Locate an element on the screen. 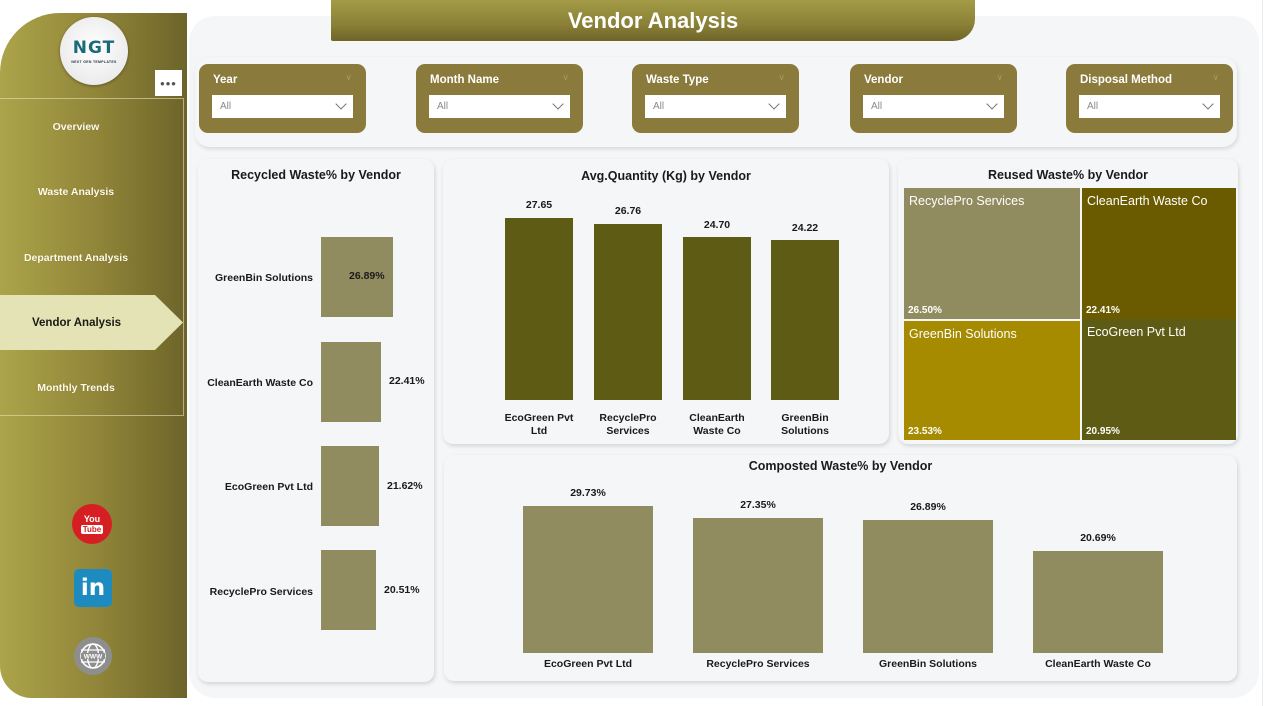  vendor-dropdown-value: All is located at coordinates (877, 106).